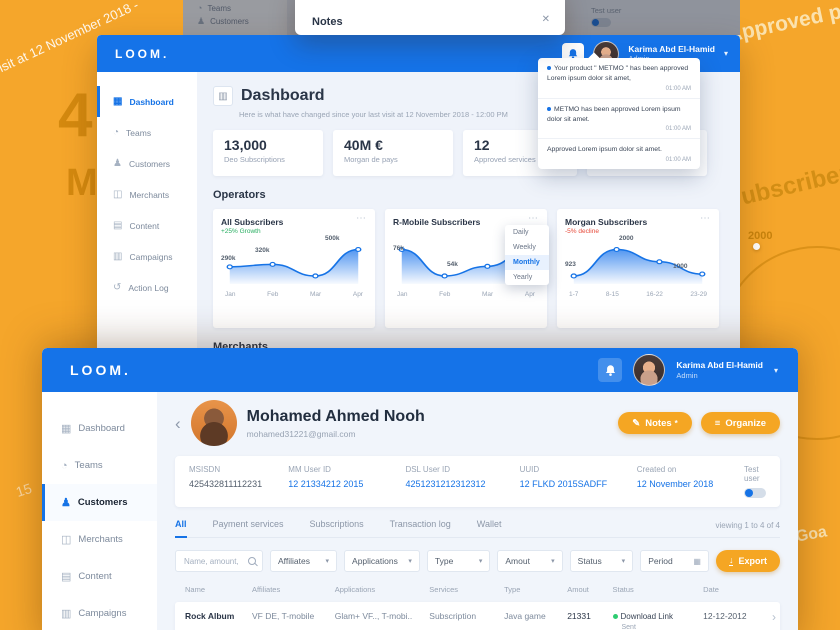 The image size is (840, 630). Describe the element at coordinates (393, 153) in the screenshot. I see `stat-card-morgan-de-pays: 40M € Morgan de pays` at that location.